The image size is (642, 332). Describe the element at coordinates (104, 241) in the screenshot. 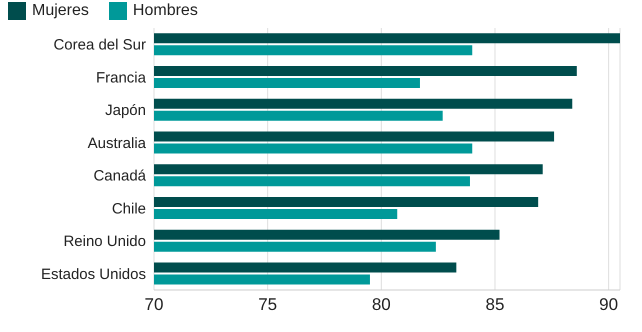

I see `y-tick-label: Reino Unido` at that location.